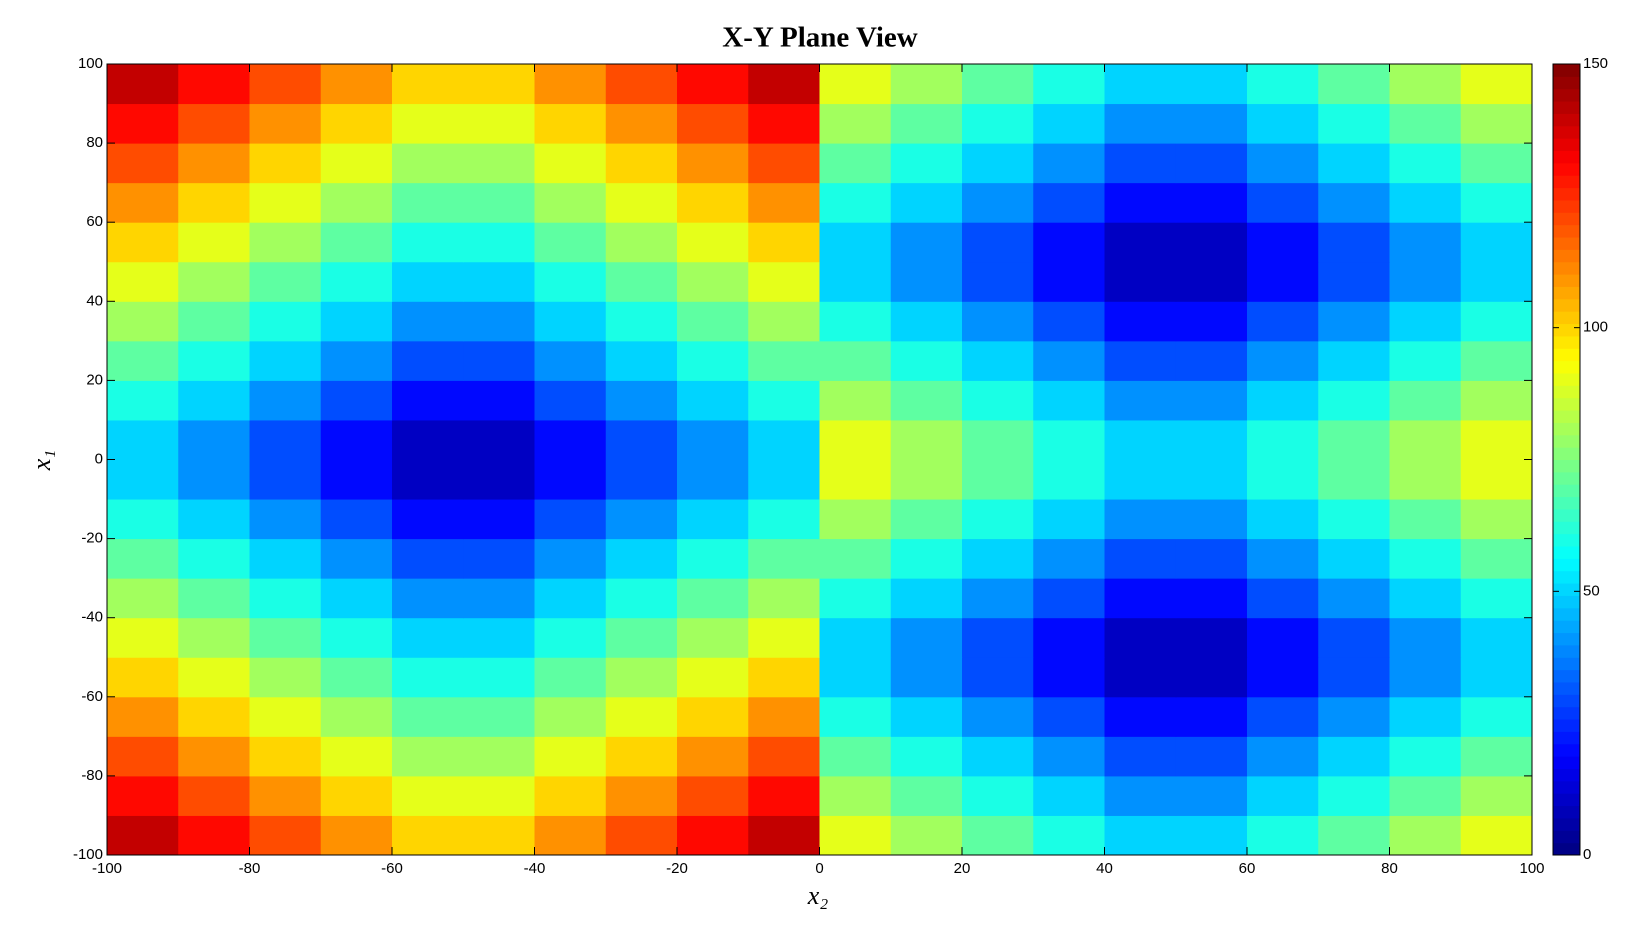 The height and width of the screenshot is (945, 1632). What do you see at coordinates (107, 868) in the screenshot?
I see `x-tick-label: -100` at bounding box center [107, 868].